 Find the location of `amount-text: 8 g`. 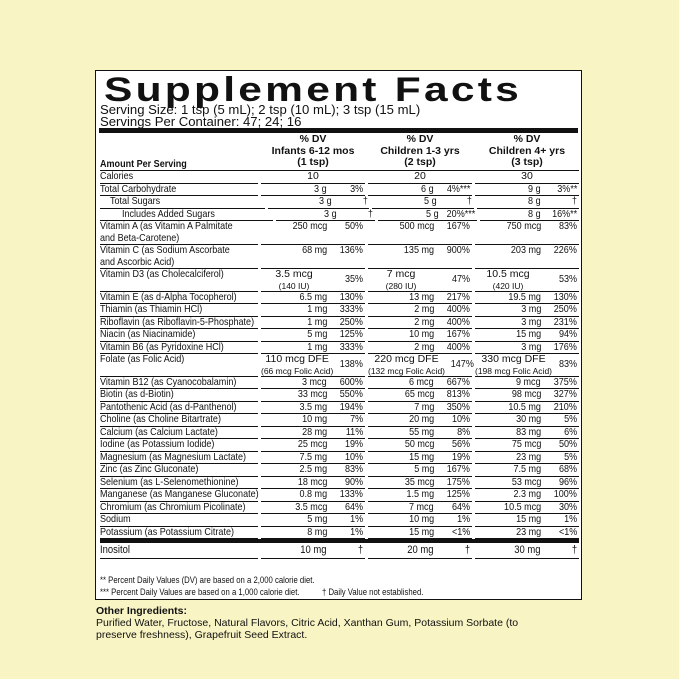

amount-text: 8 g is located at coordinates (534, 213).